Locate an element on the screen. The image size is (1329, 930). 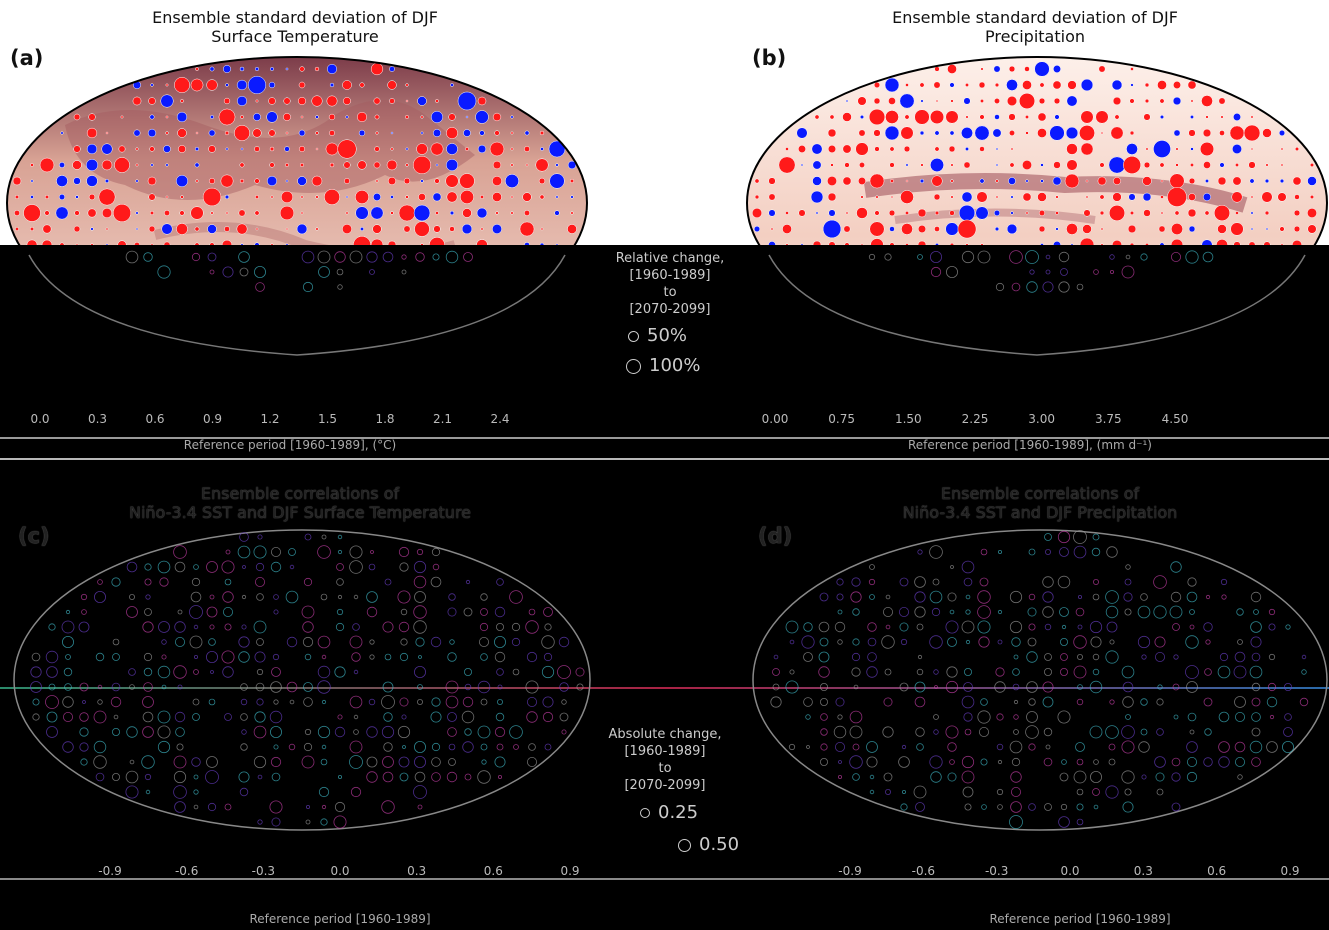
colorbar-tick-label: -0.9 is located at coordinates (850, 871).